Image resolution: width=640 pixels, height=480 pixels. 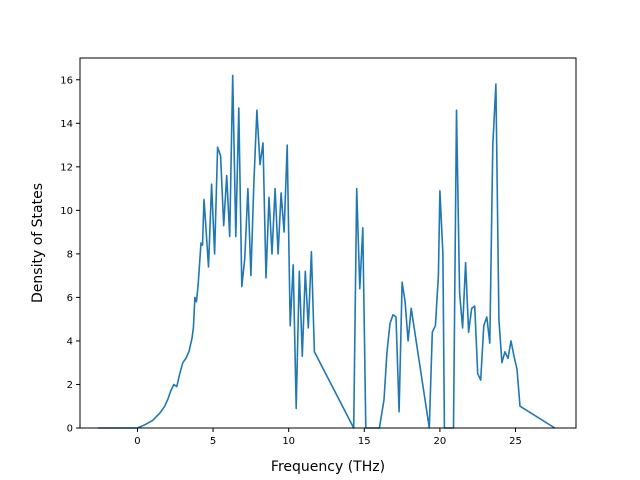 I want to click on x-tick-label: 0, so click(x=137, y=441).